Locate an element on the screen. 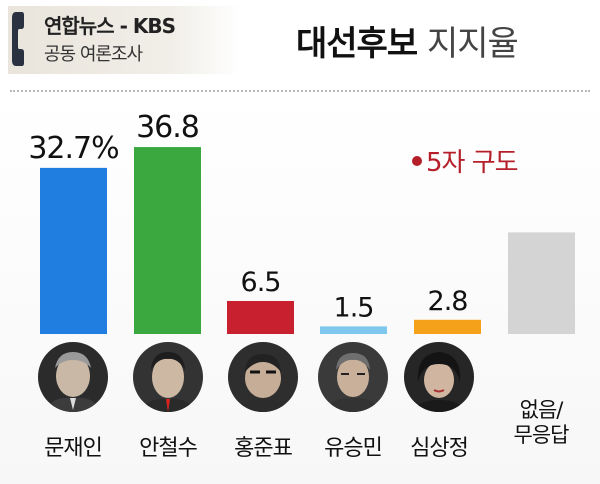  bar-문재인 is located at coordinates (73, 250).